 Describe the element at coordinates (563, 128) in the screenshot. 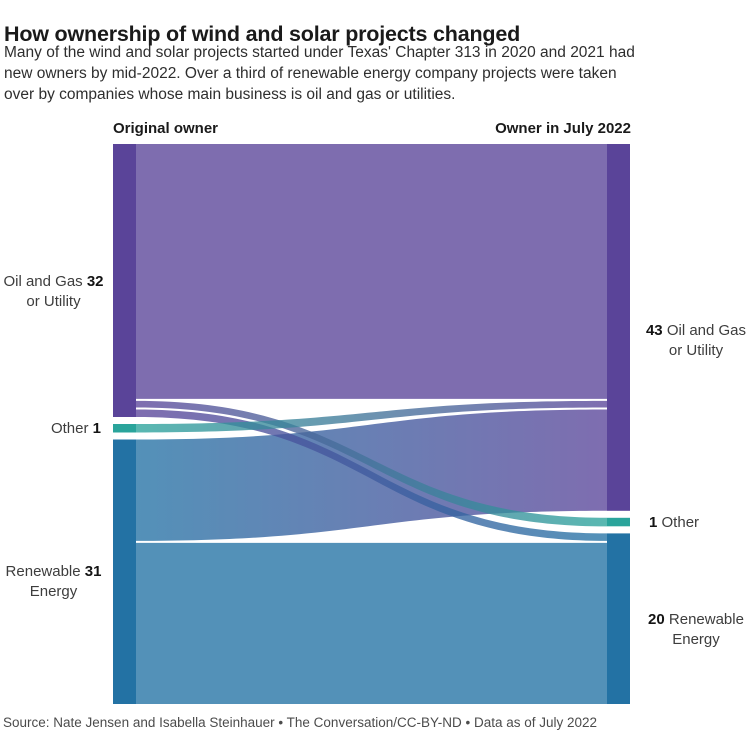

I see `column-header-owner-july-2022: Owner in July 2022` at that location.